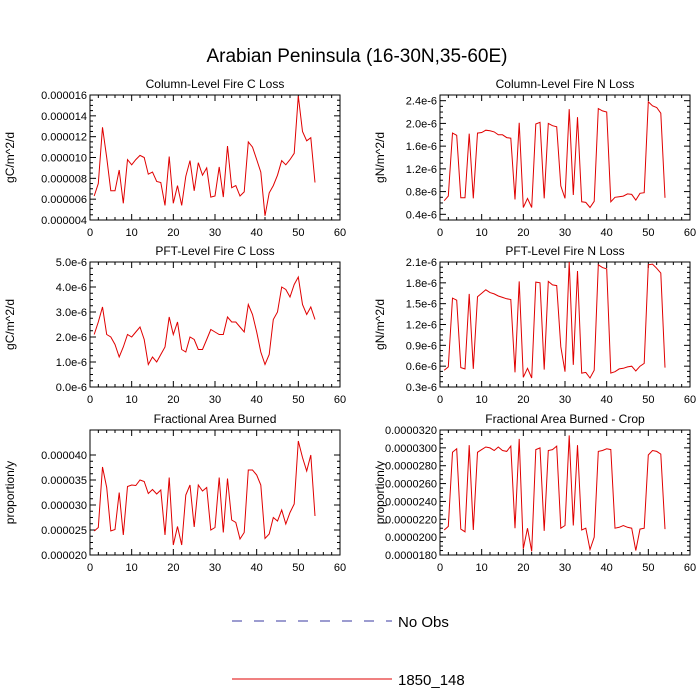 The height and width of the screenshot is (700, 700). Describe the element at coordinates (421, 388) in the screenshot. I see `y-tick-label: 0.3e-6` at that location.